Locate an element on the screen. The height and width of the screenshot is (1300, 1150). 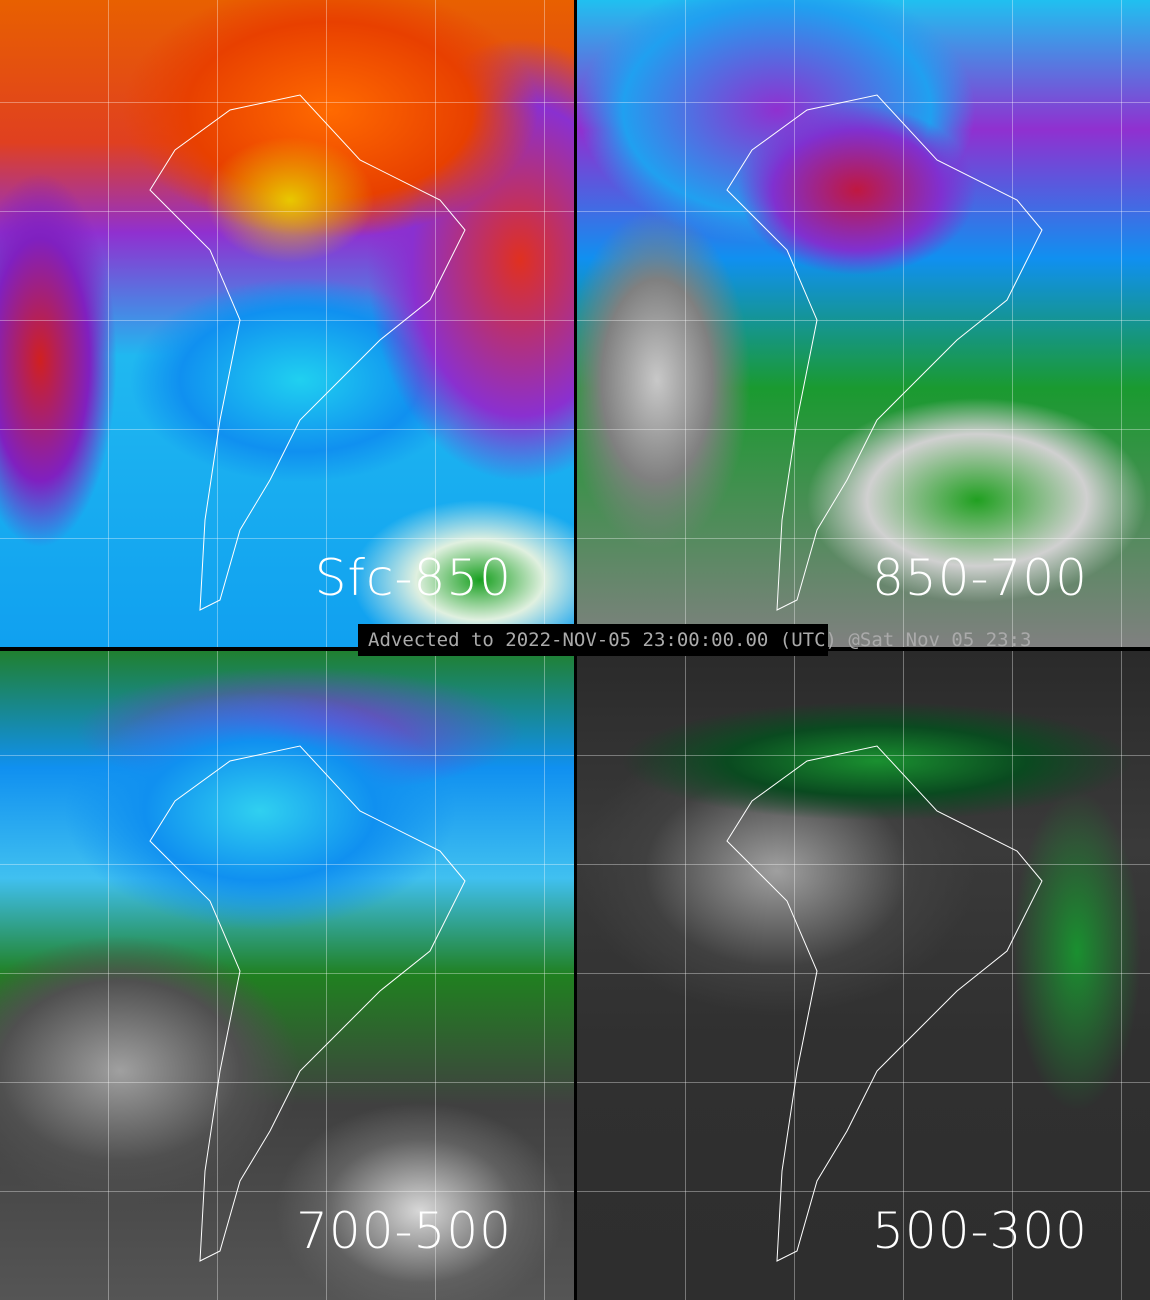
timestamp-background is located at coordinates (593, 640).